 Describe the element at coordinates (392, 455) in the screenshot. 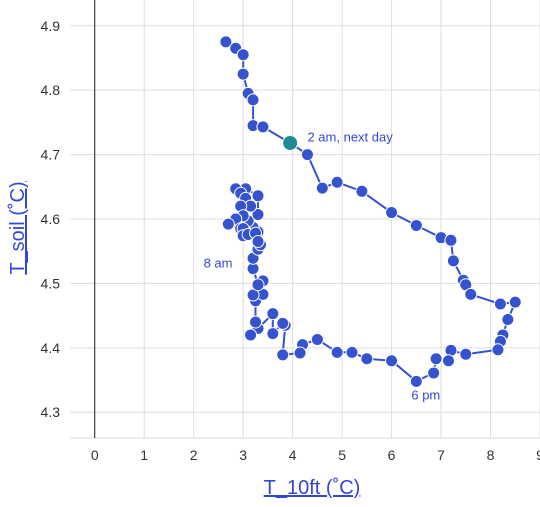

I see `x-tick-label: 6` at that location.